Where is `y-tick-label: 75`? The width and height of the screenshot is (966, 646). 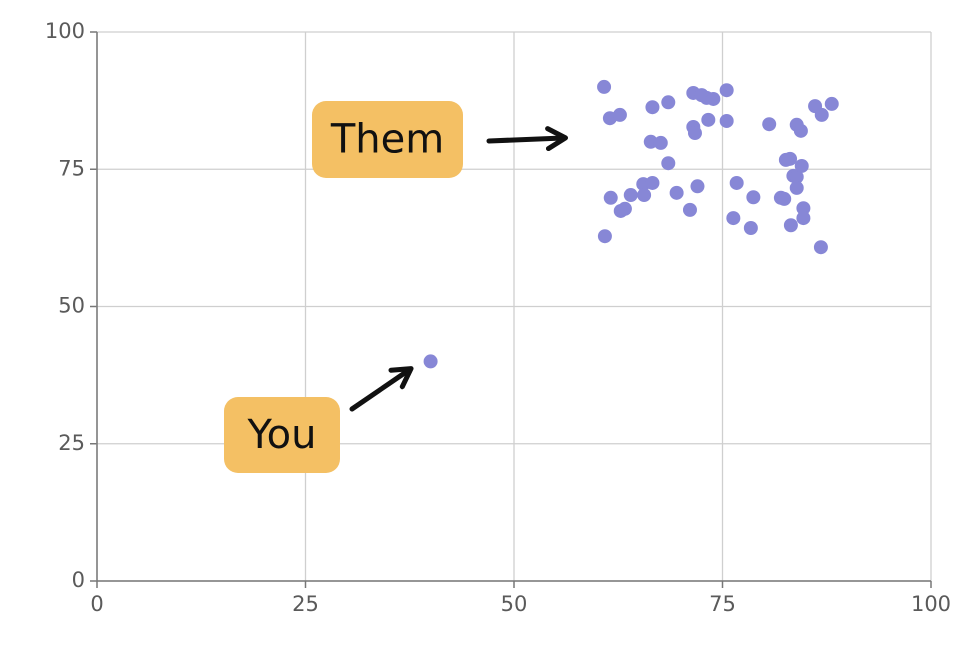 y-tick-label: 75 is located at coordinates (71, 168).